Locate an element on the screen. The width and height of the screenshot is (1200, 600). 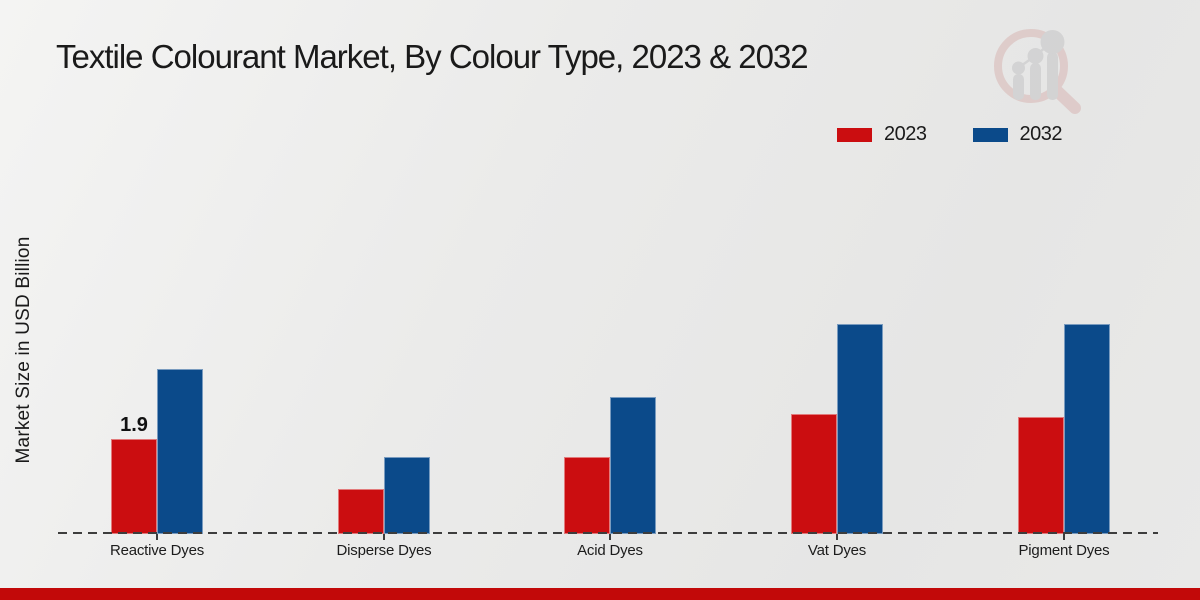
bar-2032-reactive-dyes is located at coordinates (180, 451).